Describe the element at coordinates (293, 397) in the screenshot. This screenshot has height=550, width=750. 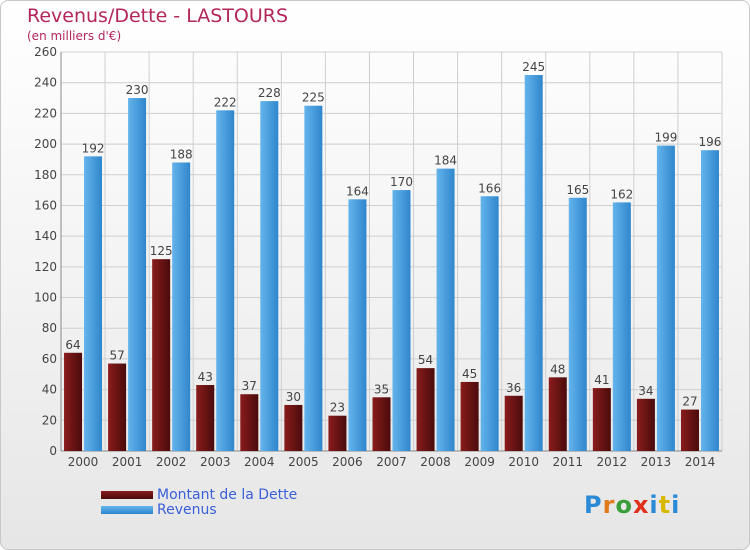
I see `data-label-debt: 30` at that location.